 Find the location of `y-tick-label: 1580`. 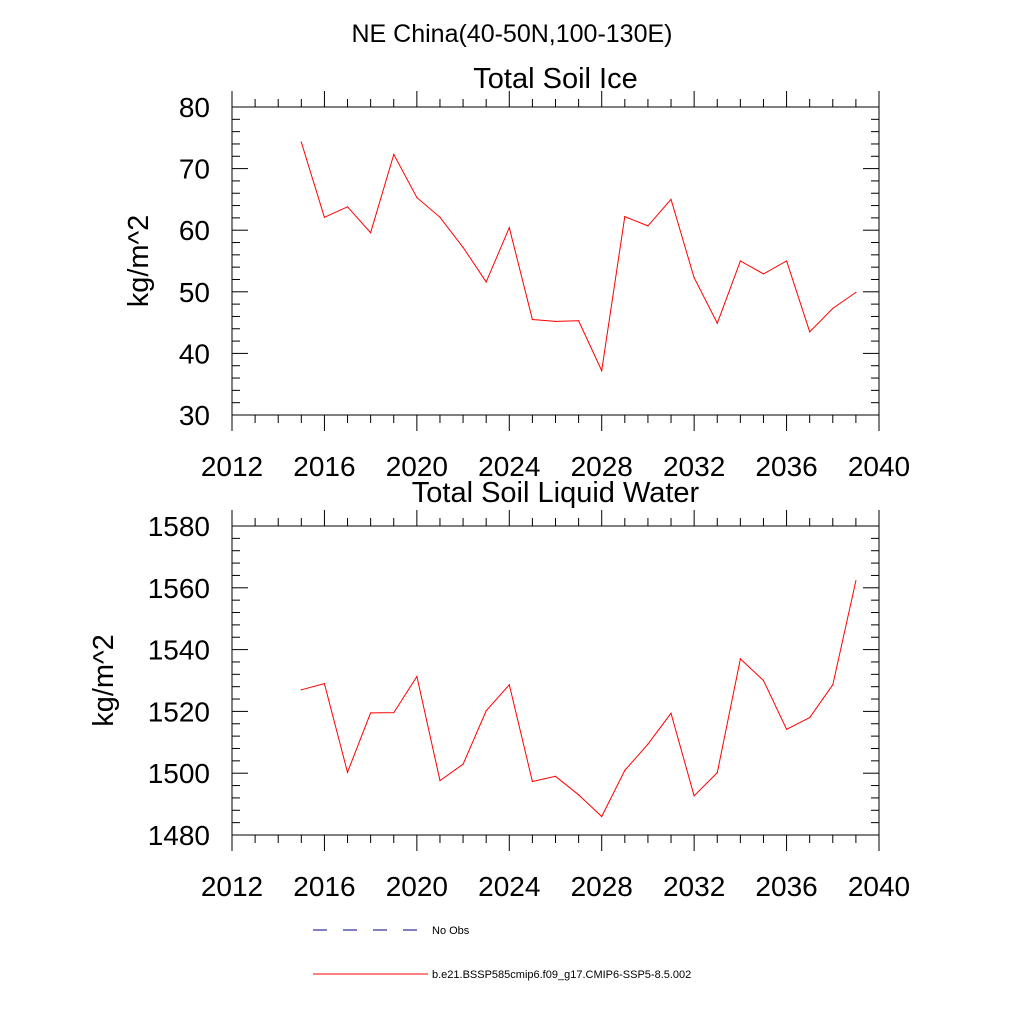

y-tick-label: 1580 is located at coordinates (179, 526).